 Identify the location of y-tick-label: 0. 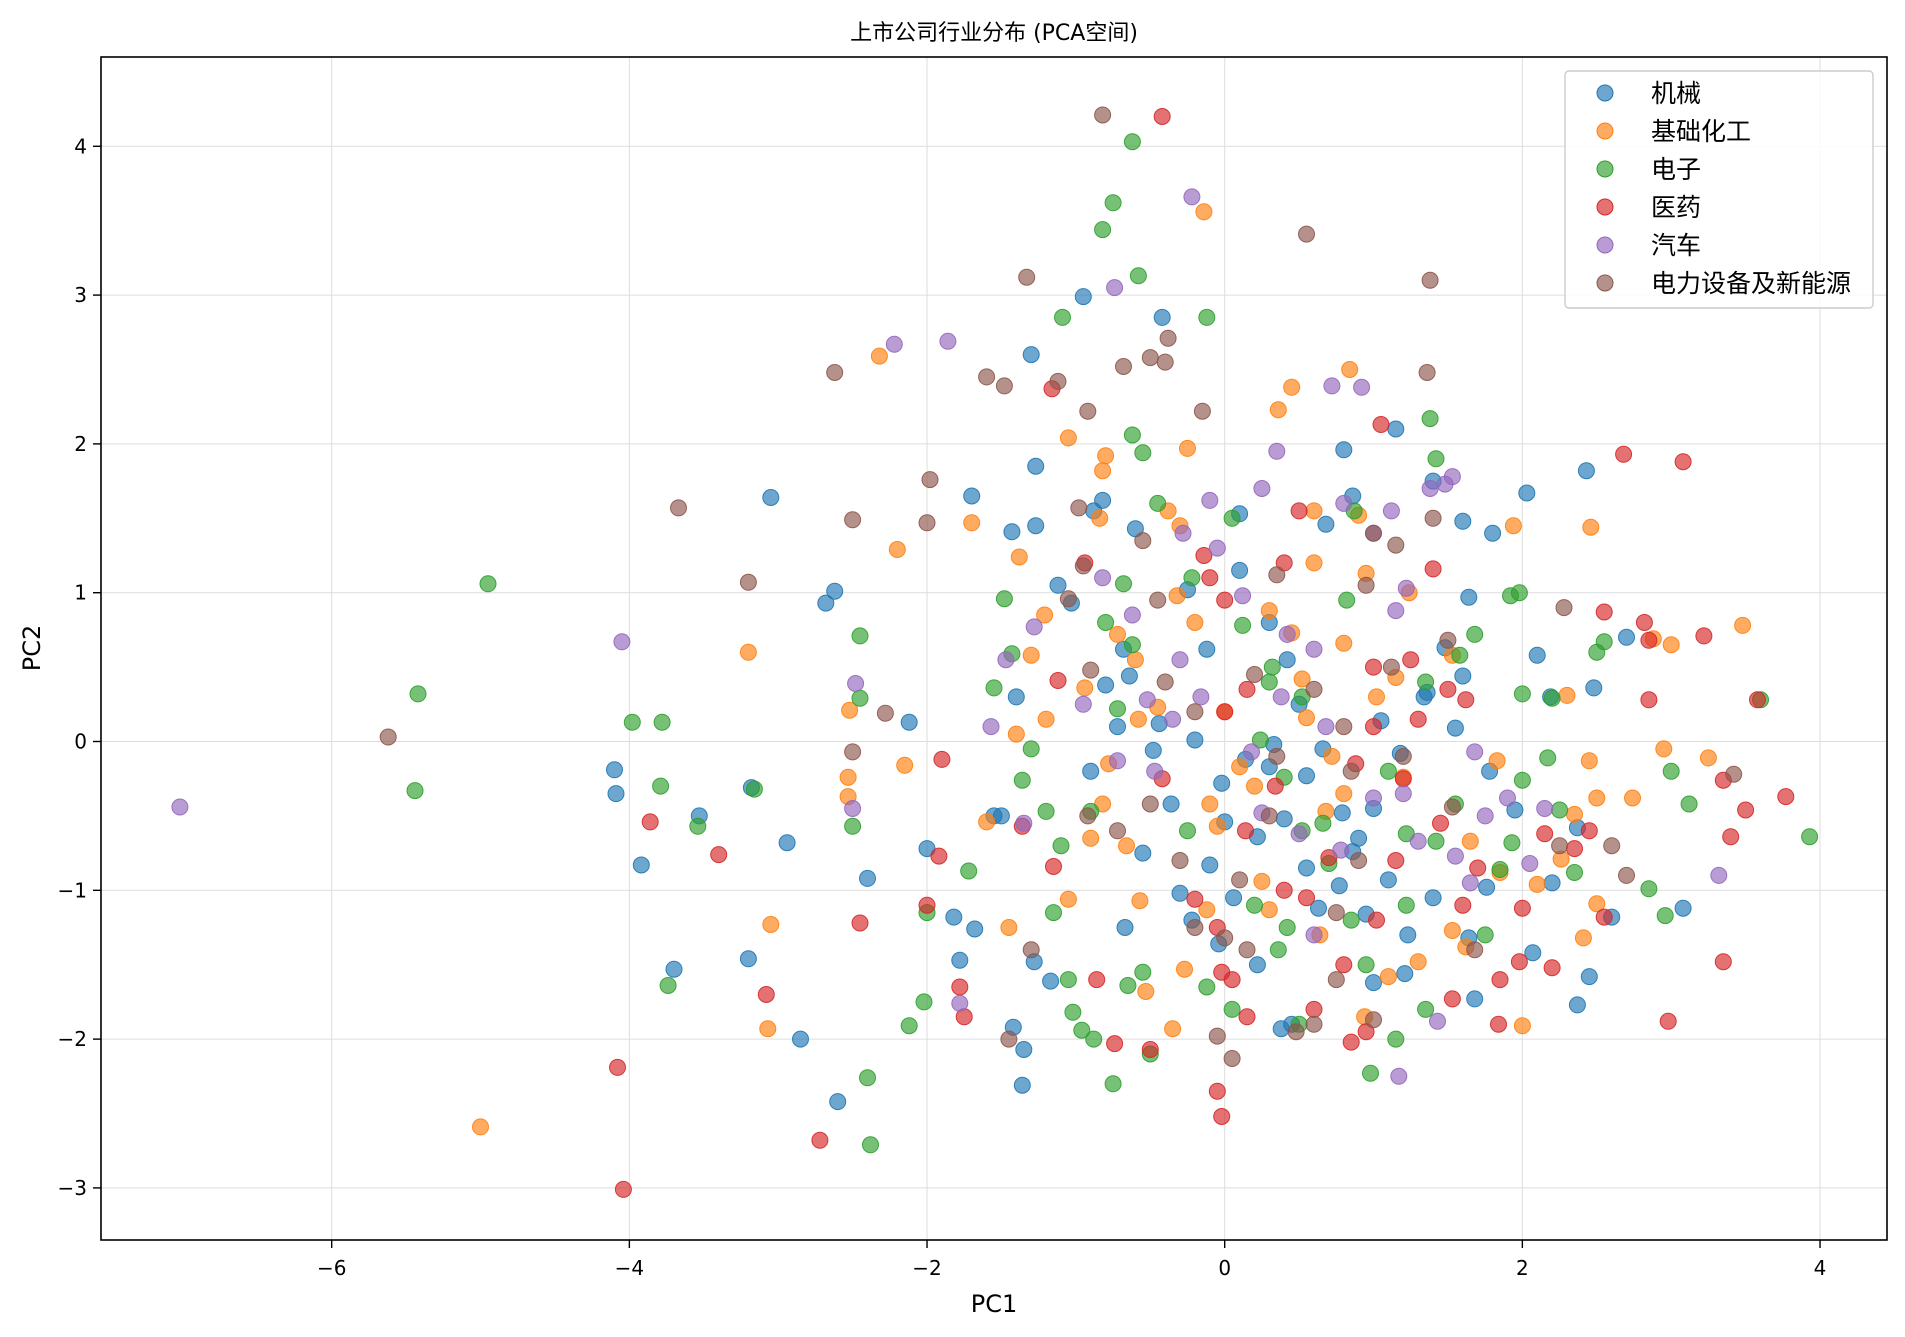
(80, 742).